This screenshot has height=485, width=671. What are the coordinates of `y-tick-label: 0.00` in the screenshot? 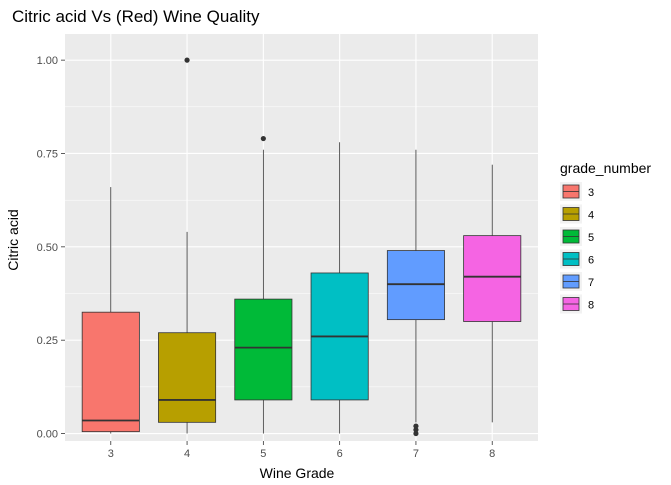 It's located at (47, 435).